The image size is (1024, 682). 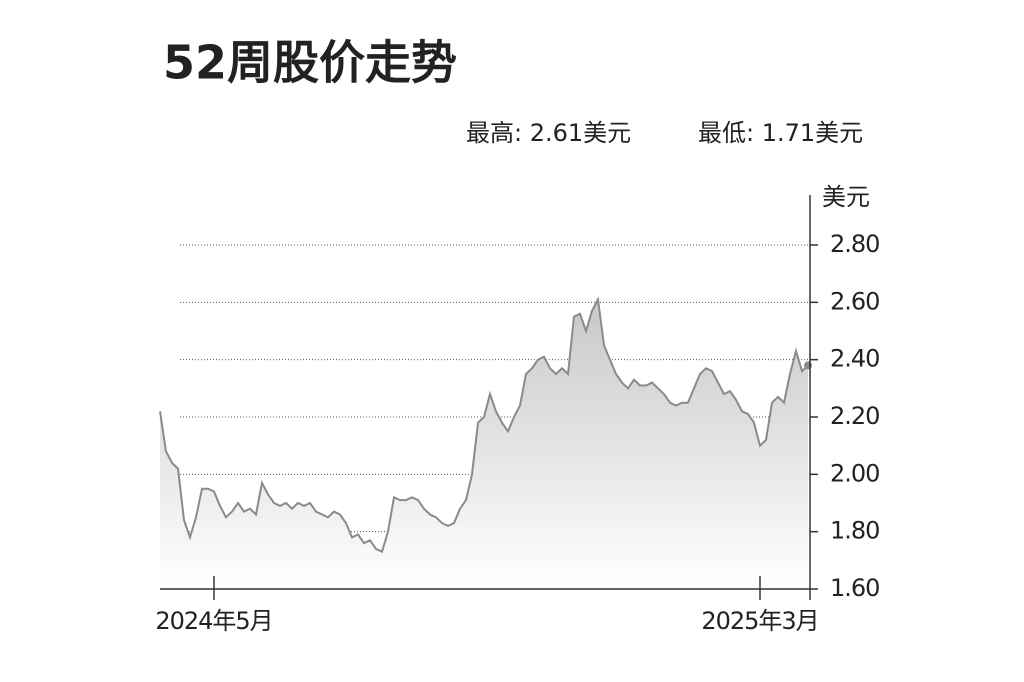 I want to click on annotation: 最高: 2.61美元, so click(x=548, y=133).